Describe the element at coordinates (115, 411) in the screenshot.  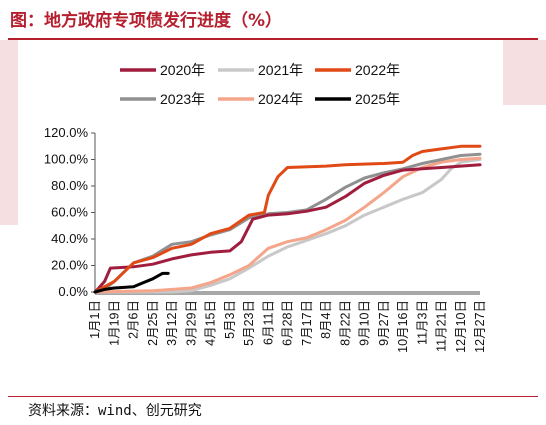
I see `source-note: 资料来源：wind、创元研究` at that location.